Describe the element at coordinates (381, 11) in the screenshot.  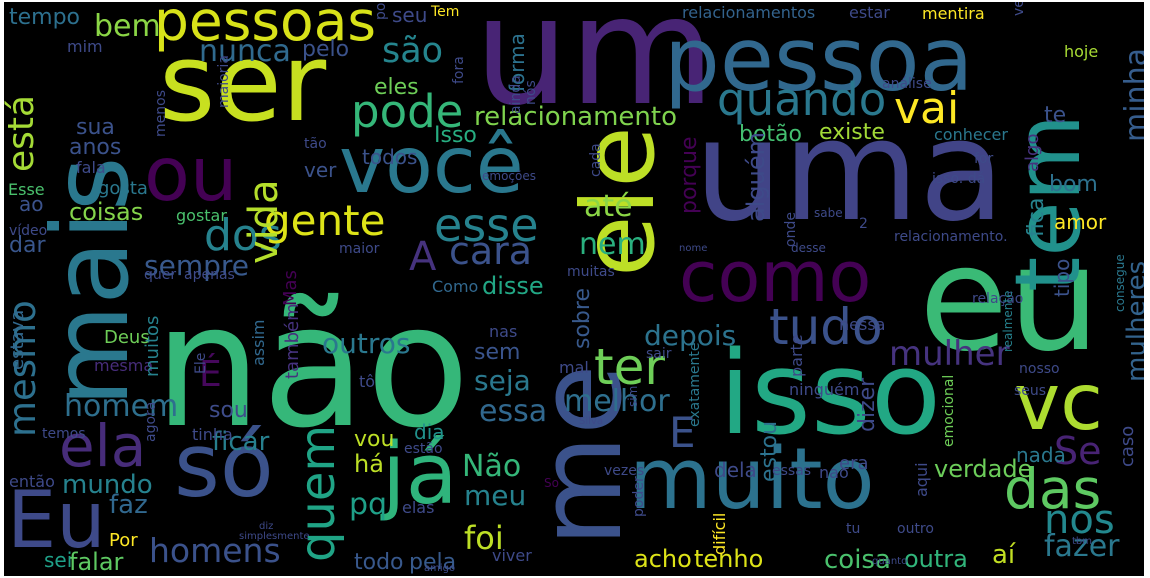
I see `word-cloud-word: pois` at that location.